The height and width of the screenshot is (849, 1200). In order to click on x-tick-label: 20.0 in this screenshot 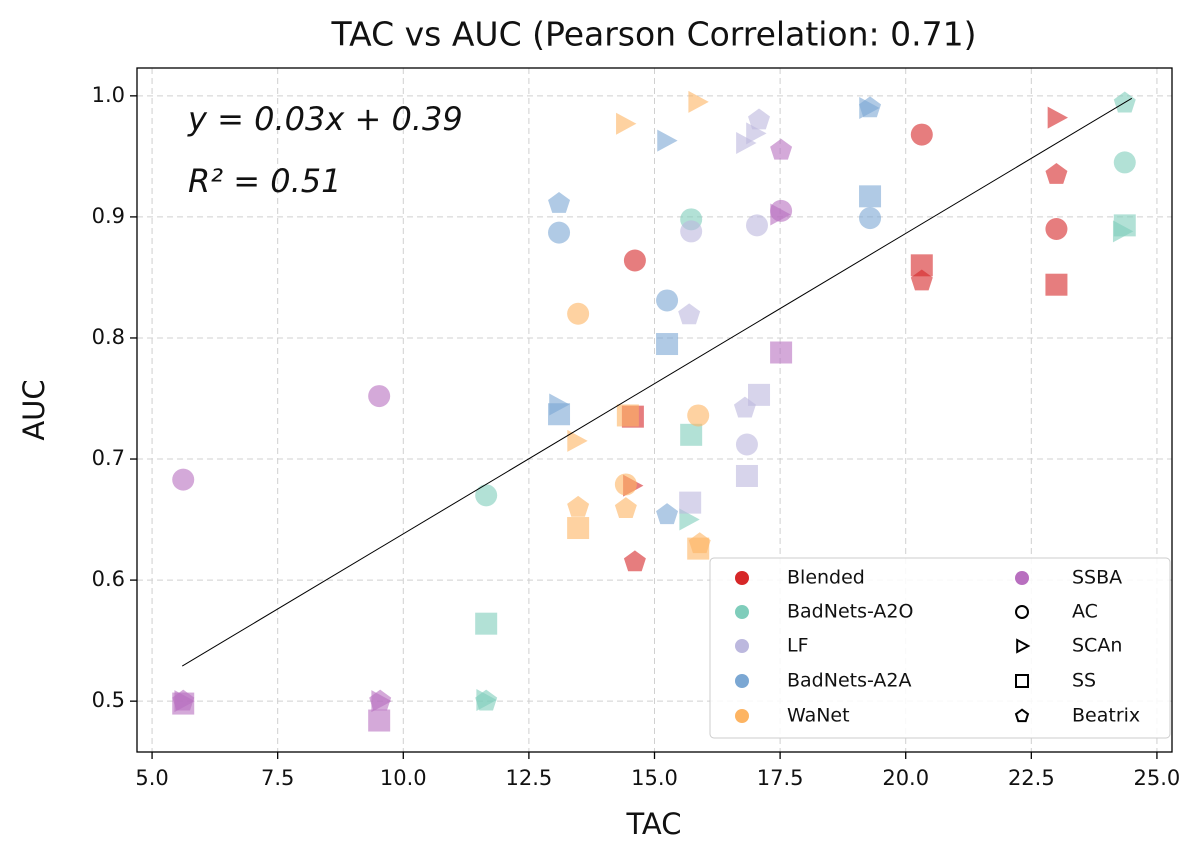, I will do `click(905, 778)`.